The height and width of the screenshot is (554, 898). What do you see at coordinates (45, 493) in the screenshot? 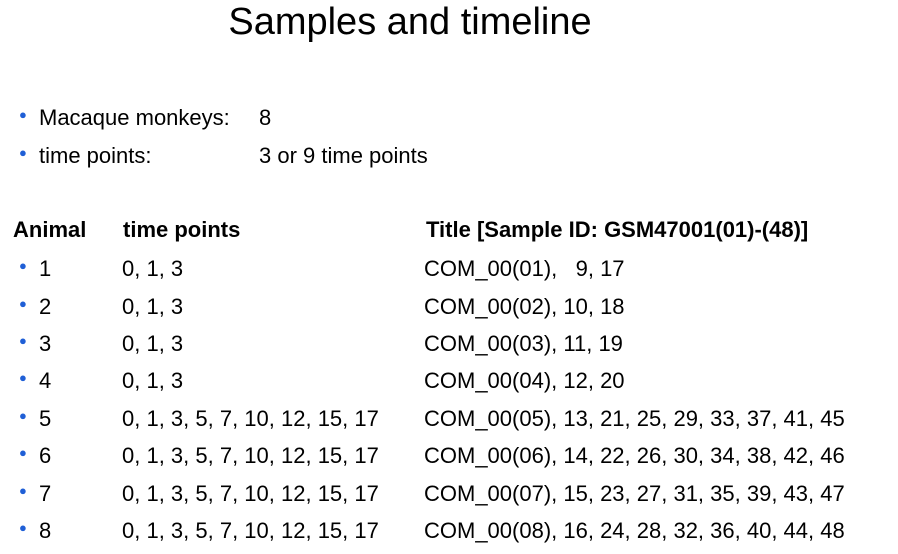
I see `cell-animal: 7` at bounding box center [45, 493].